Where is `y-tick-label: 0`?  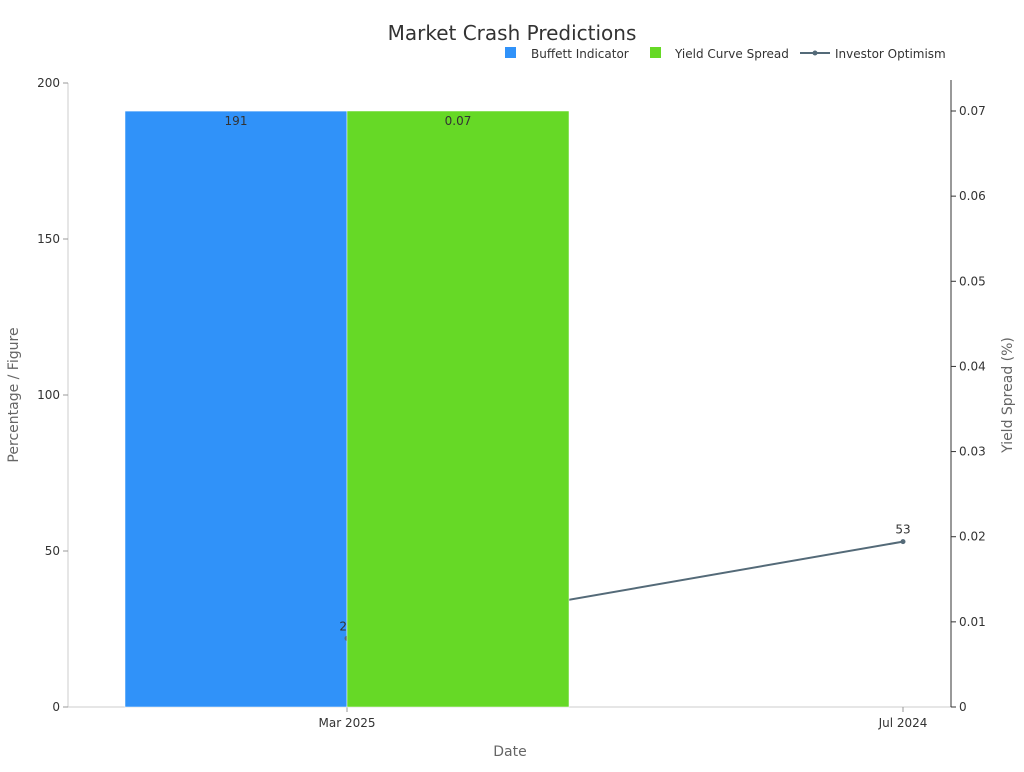
y-tick-label: 0 is located at coordinates (56, 707).